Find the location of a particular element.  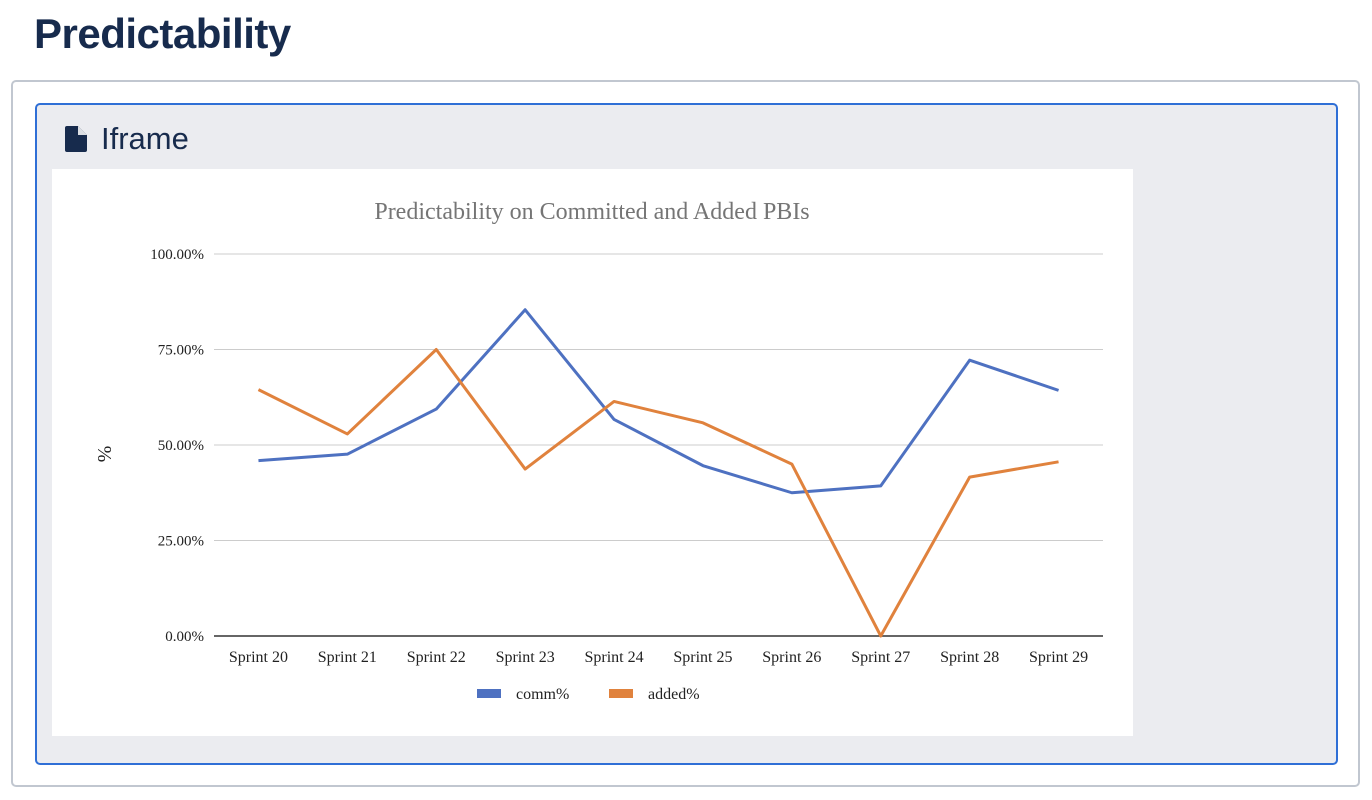

document-icon is located at coordinates (76, 139).